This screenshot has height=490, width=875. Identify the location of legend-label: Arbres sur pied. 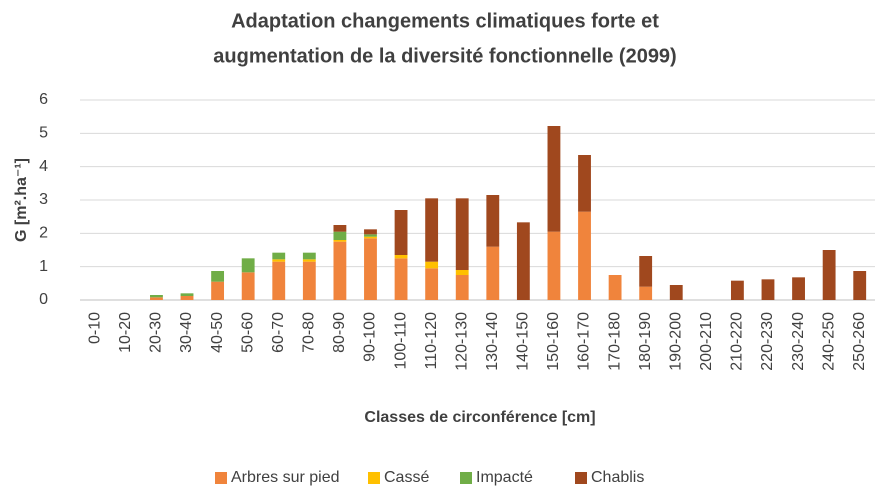
(285, 477).